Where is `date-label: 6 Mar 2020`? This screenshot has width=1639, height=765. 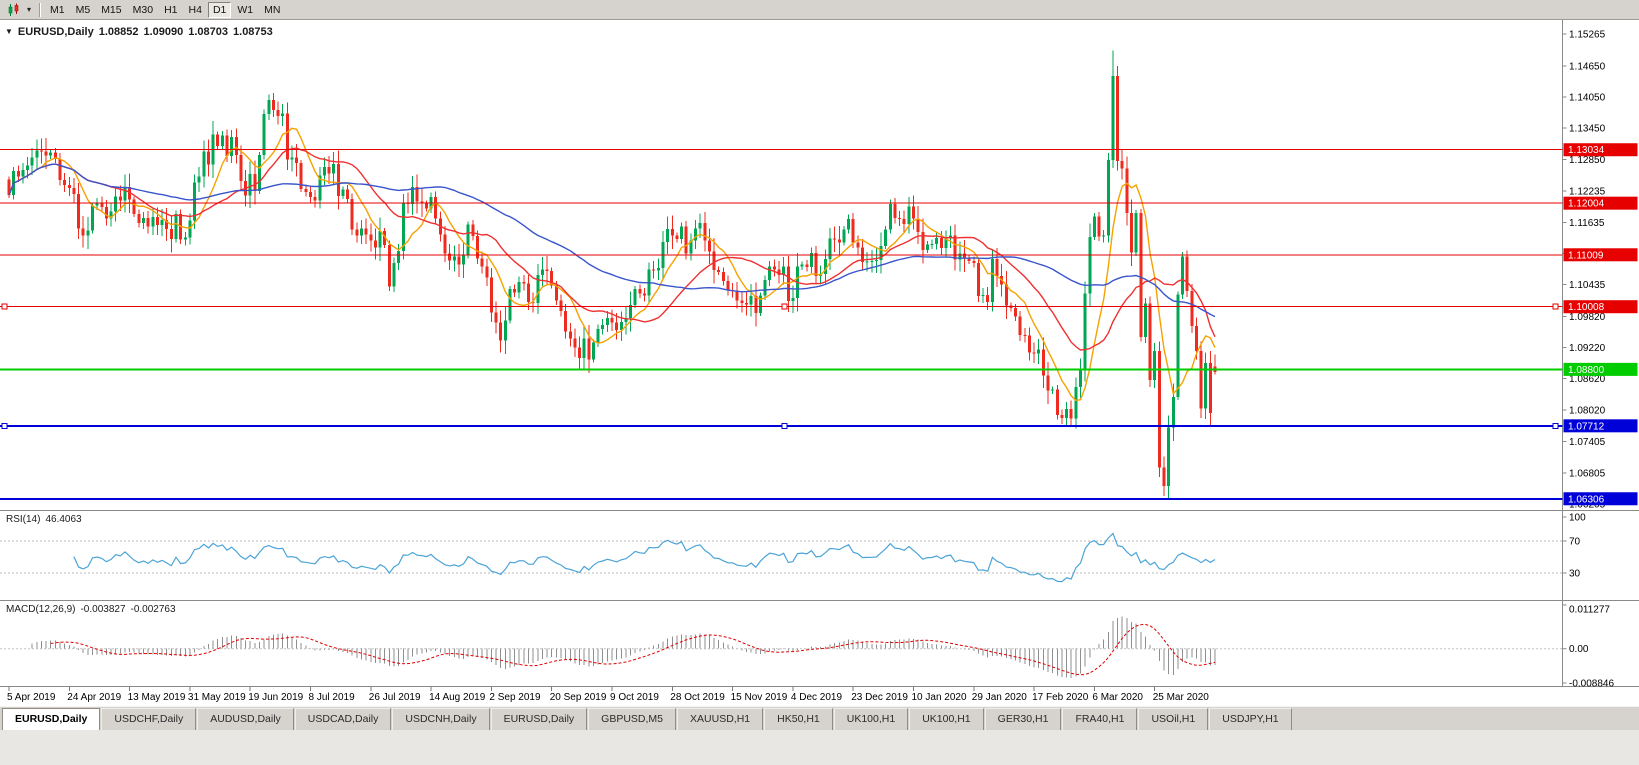 date-label: 6 Mar 2020 is located at coordinates (1117, 697).